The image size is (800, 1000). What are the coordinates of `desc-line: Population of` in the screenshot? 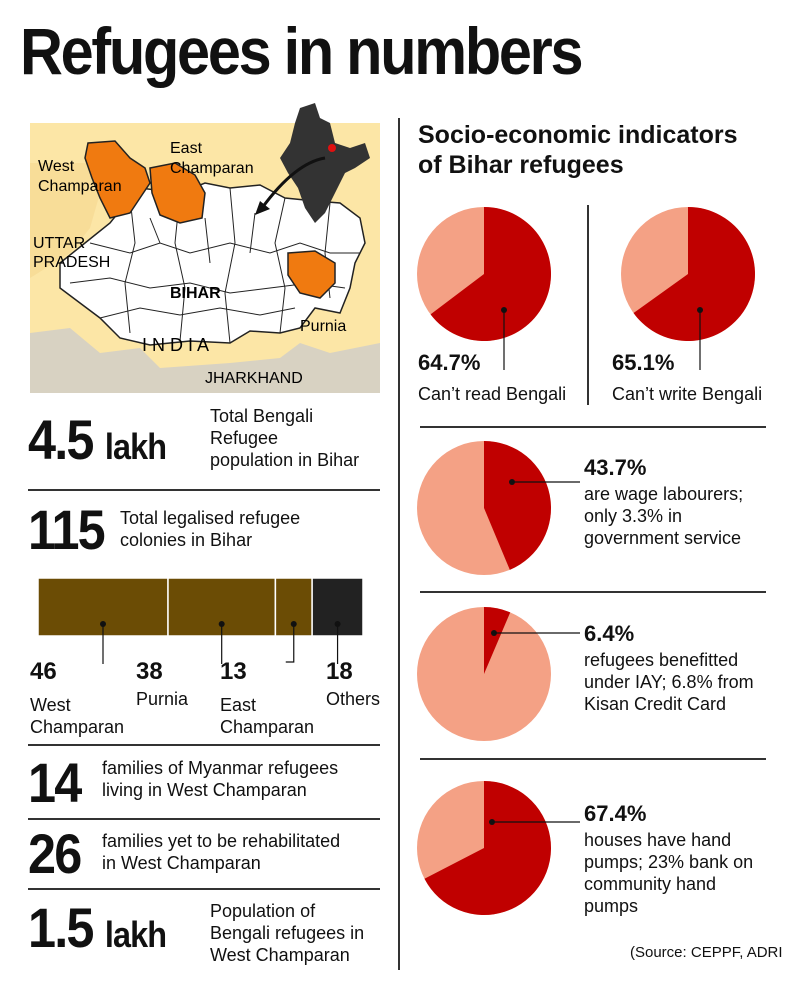 It's located at (263, 911).